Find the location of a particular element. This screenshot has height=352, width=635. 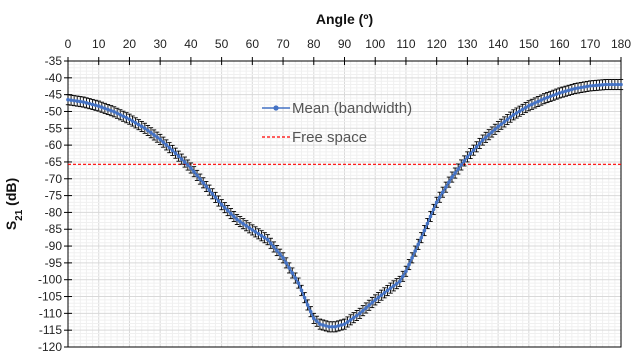

x-tick-label: 130 is located at coordinates (467, 44).